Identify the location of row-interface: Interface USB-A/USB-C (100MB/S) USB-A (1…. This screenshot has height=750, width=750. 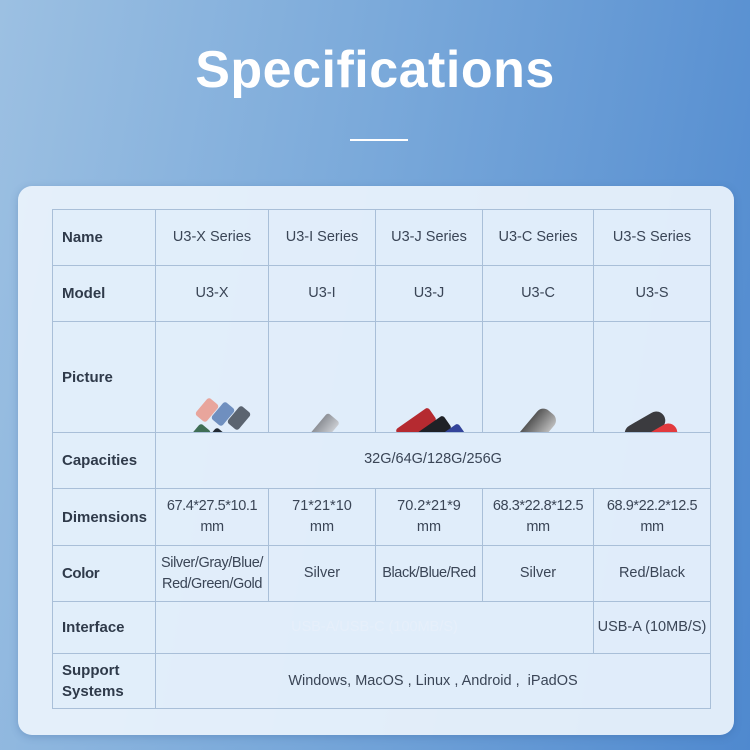
(381, 627).